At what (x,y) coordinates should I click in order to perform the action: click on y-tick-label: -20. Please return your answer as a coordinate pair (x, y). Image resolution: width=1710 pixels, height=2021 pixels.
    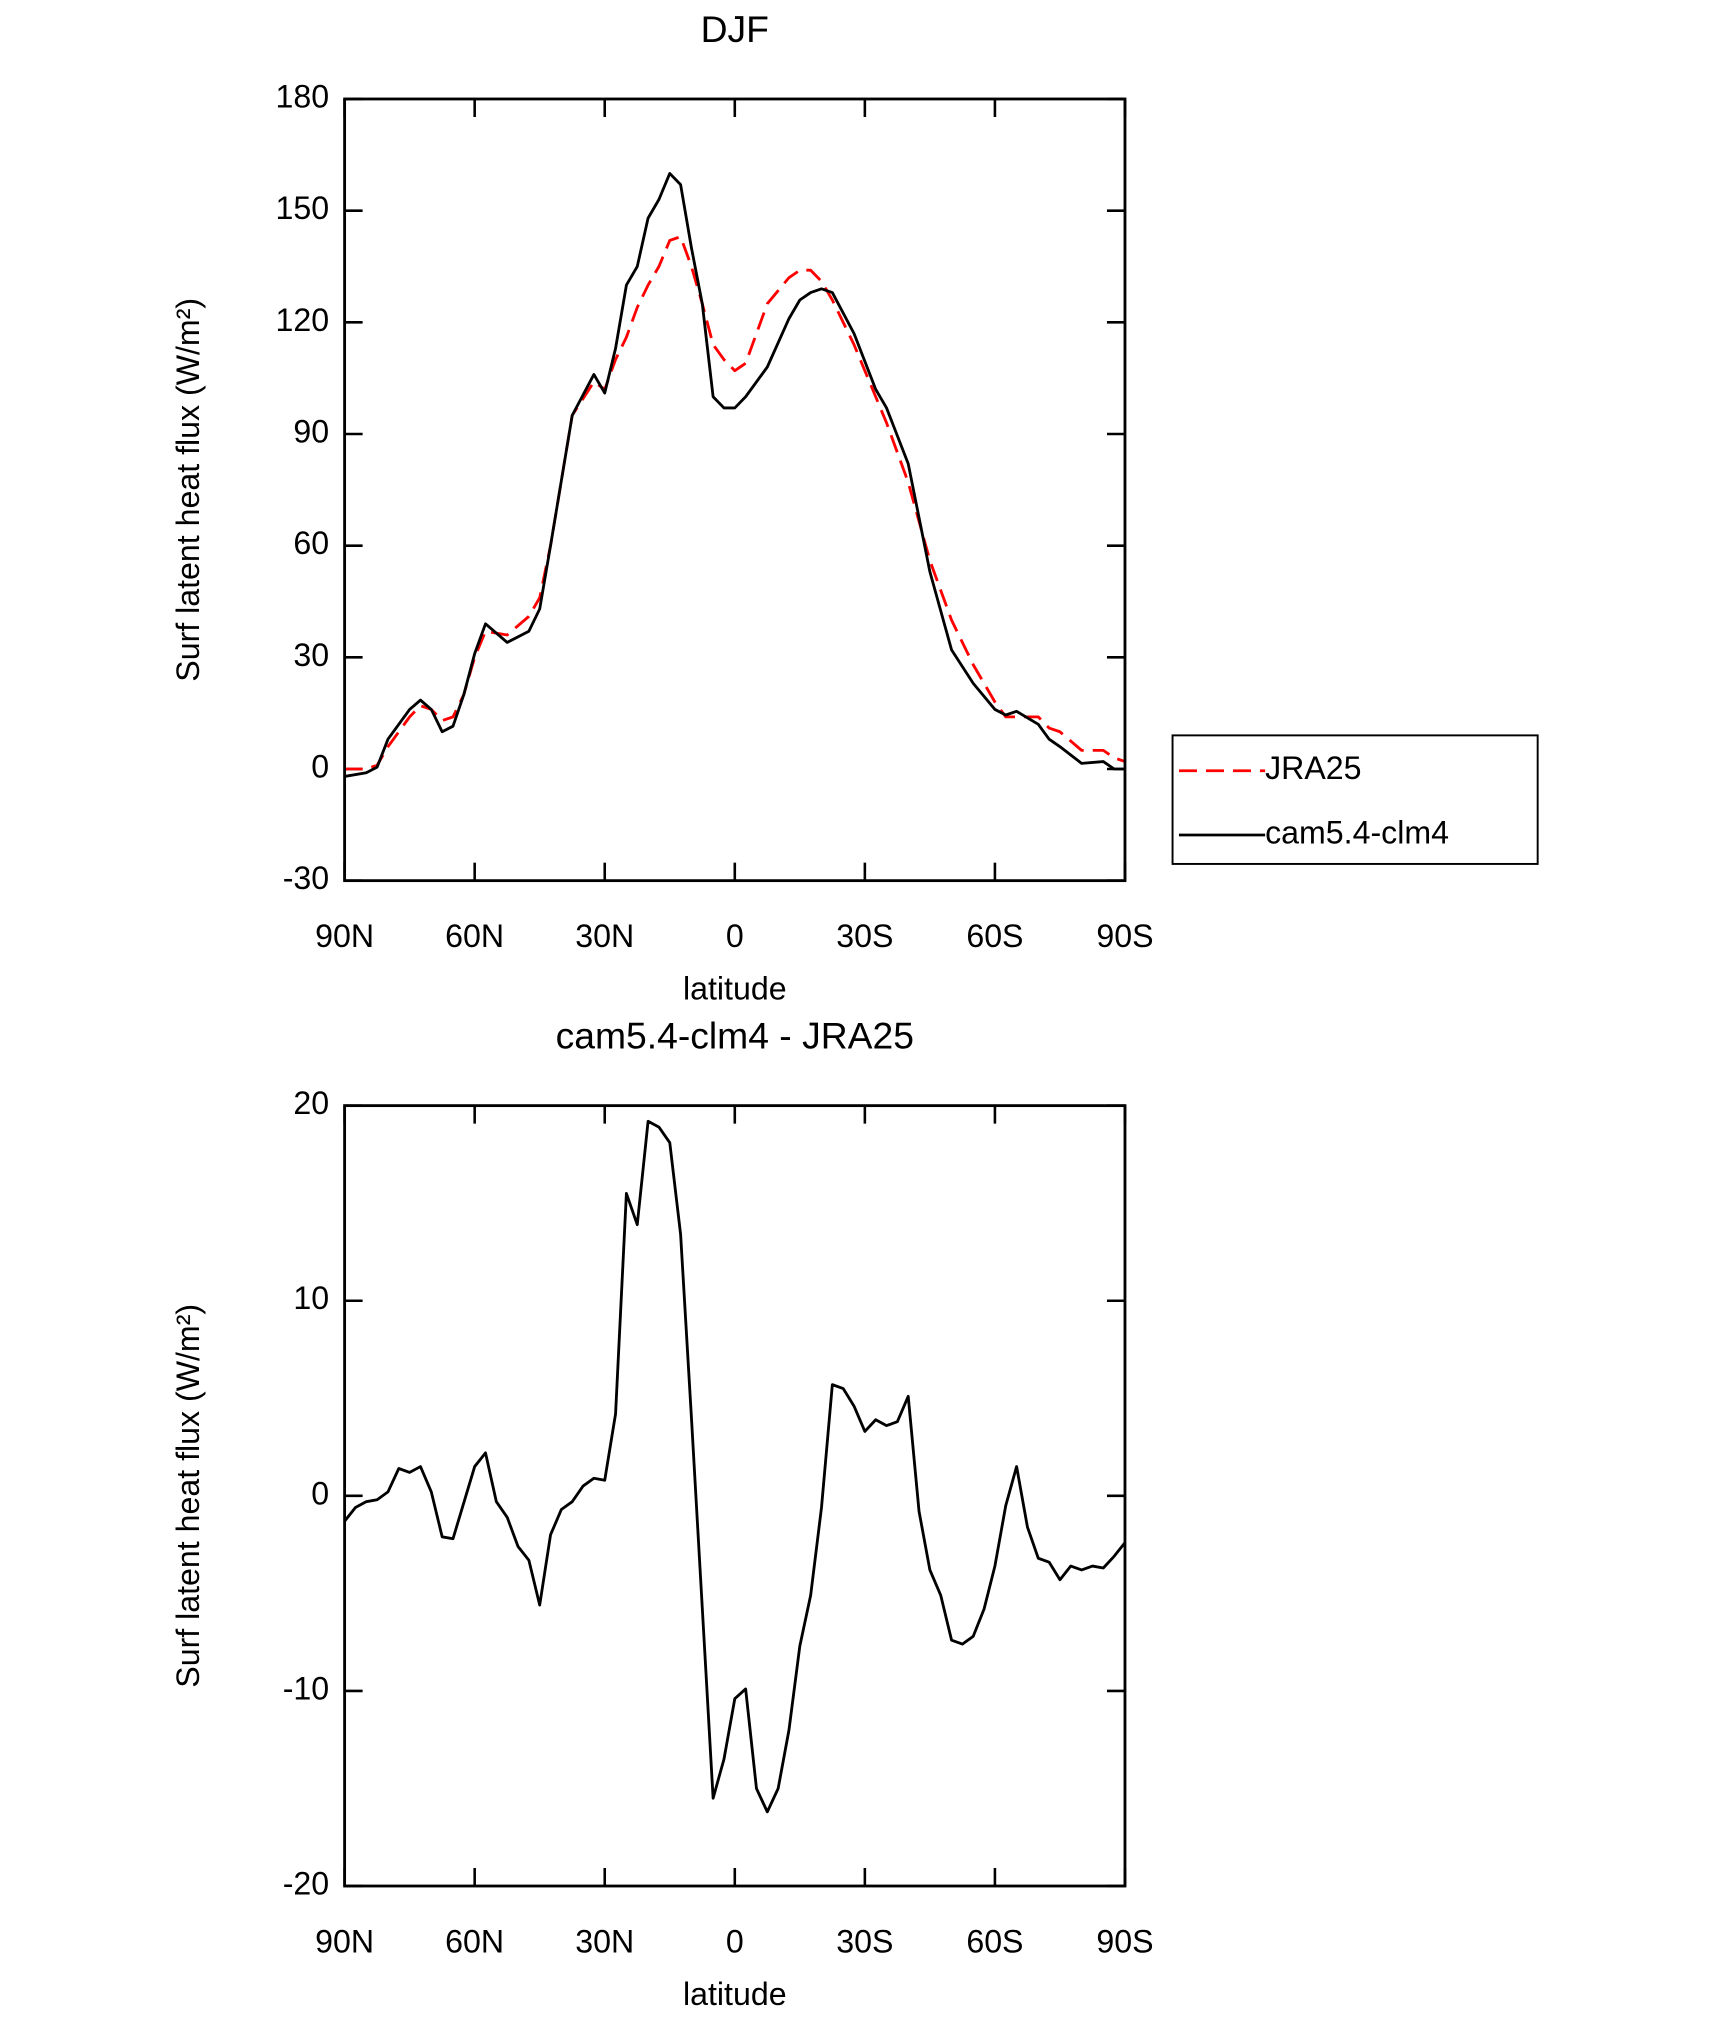
    Looking at the image, I should click on (306, 1883).